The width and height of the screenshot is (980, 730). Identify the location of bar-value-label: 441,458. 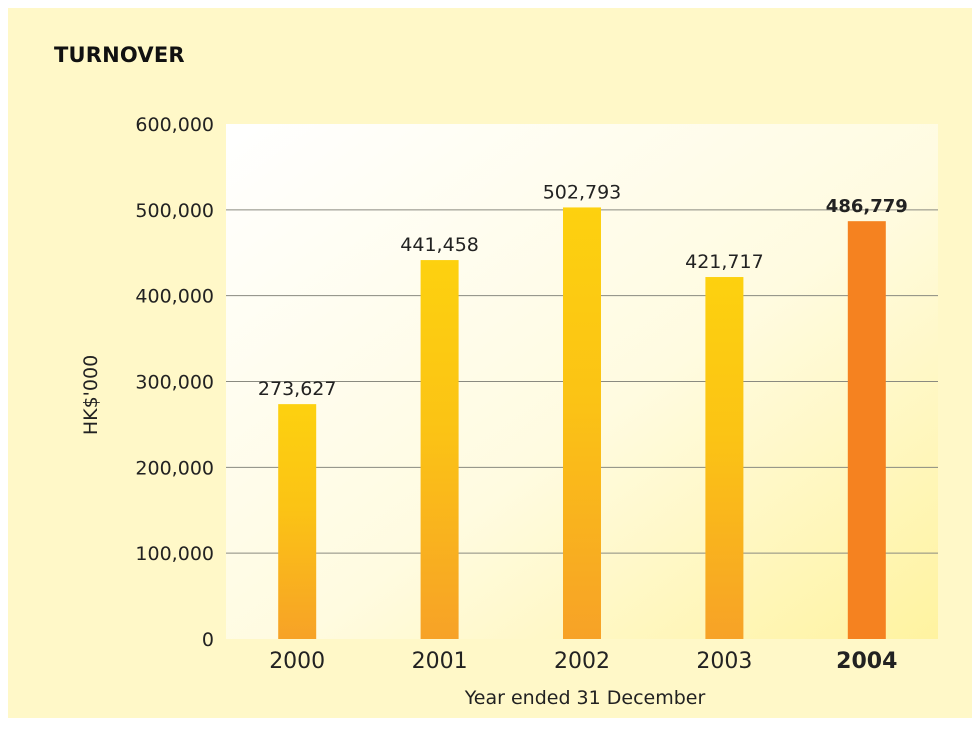
(439, 245).